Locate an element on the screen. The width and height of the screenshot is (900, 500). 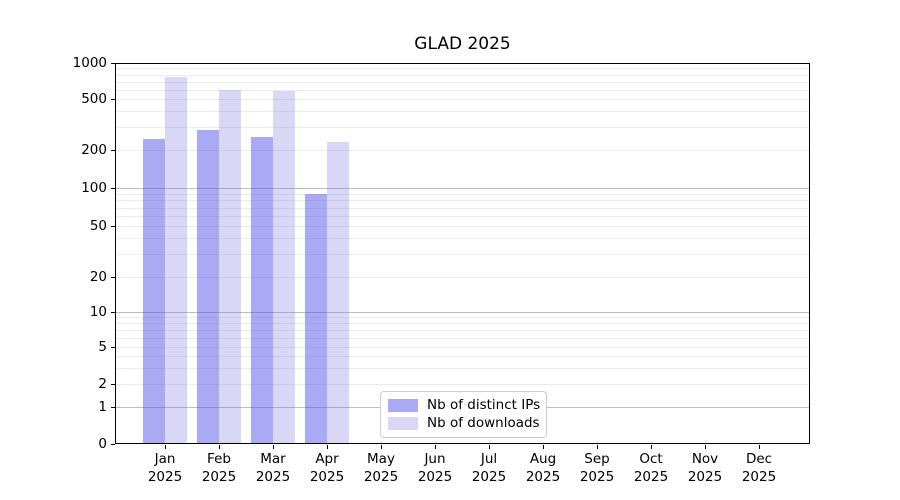
x-tick-label: Aug 2025 is located at coordinates (543, 468).